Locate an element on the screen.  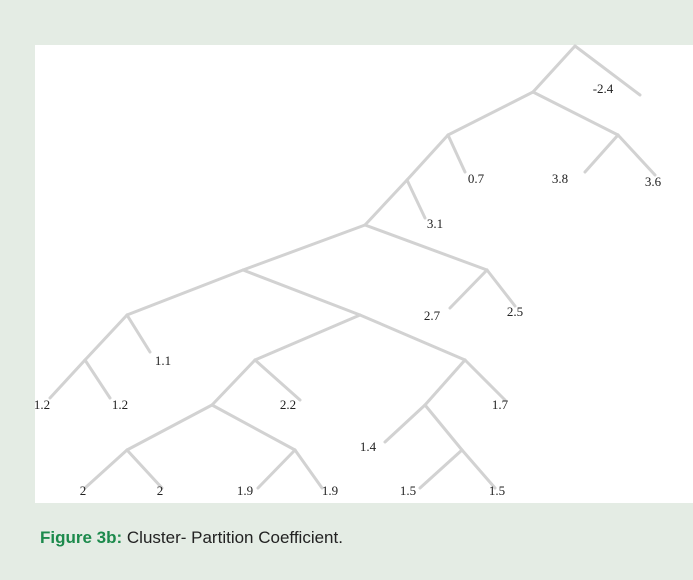
leaf-label: -2.4 is located at coordinates (603, 88).